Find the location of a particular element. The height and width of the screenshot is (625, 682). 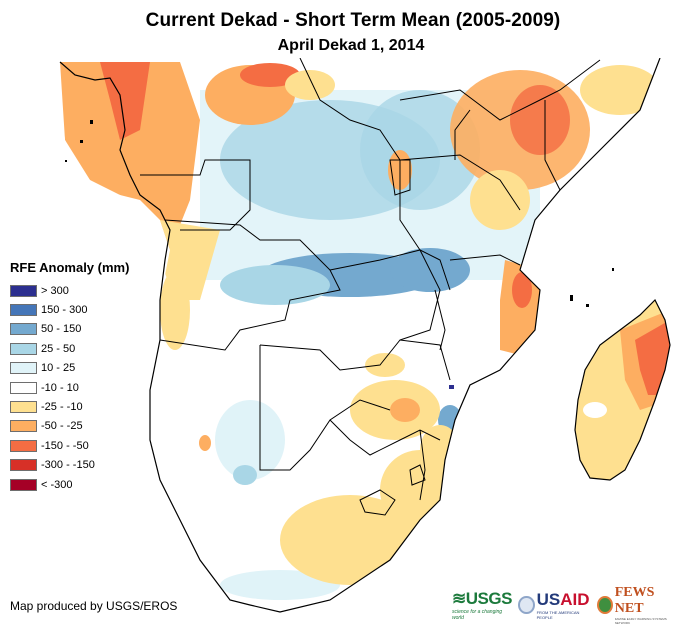

border-kenya-somalia is located at coordinates (552, 145).